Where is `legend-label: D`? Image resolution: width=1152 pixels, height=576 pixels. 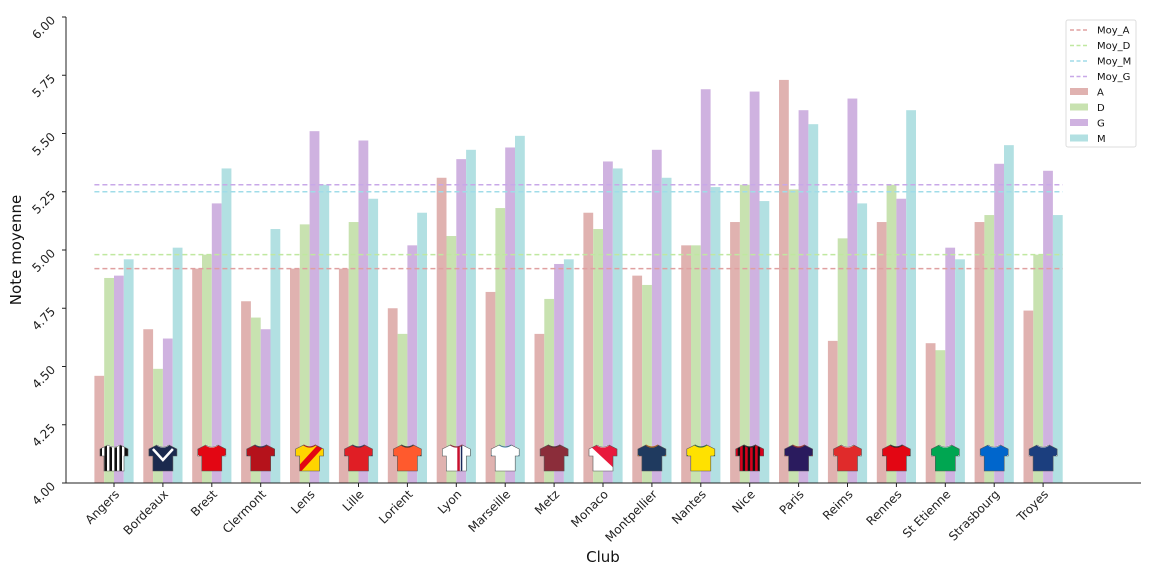
legend-label: D is located at coordinates (1101, 108).